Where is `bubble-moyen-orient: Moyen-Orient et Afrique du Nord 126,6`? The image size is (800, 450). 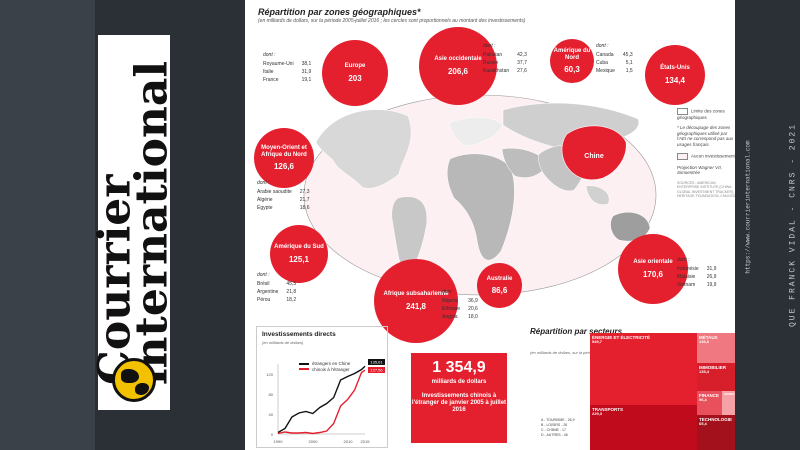 bubble-moyen-orient: Moyen-Orient et Afrique du Nord 126,6 is located at coordinates (284, 158).